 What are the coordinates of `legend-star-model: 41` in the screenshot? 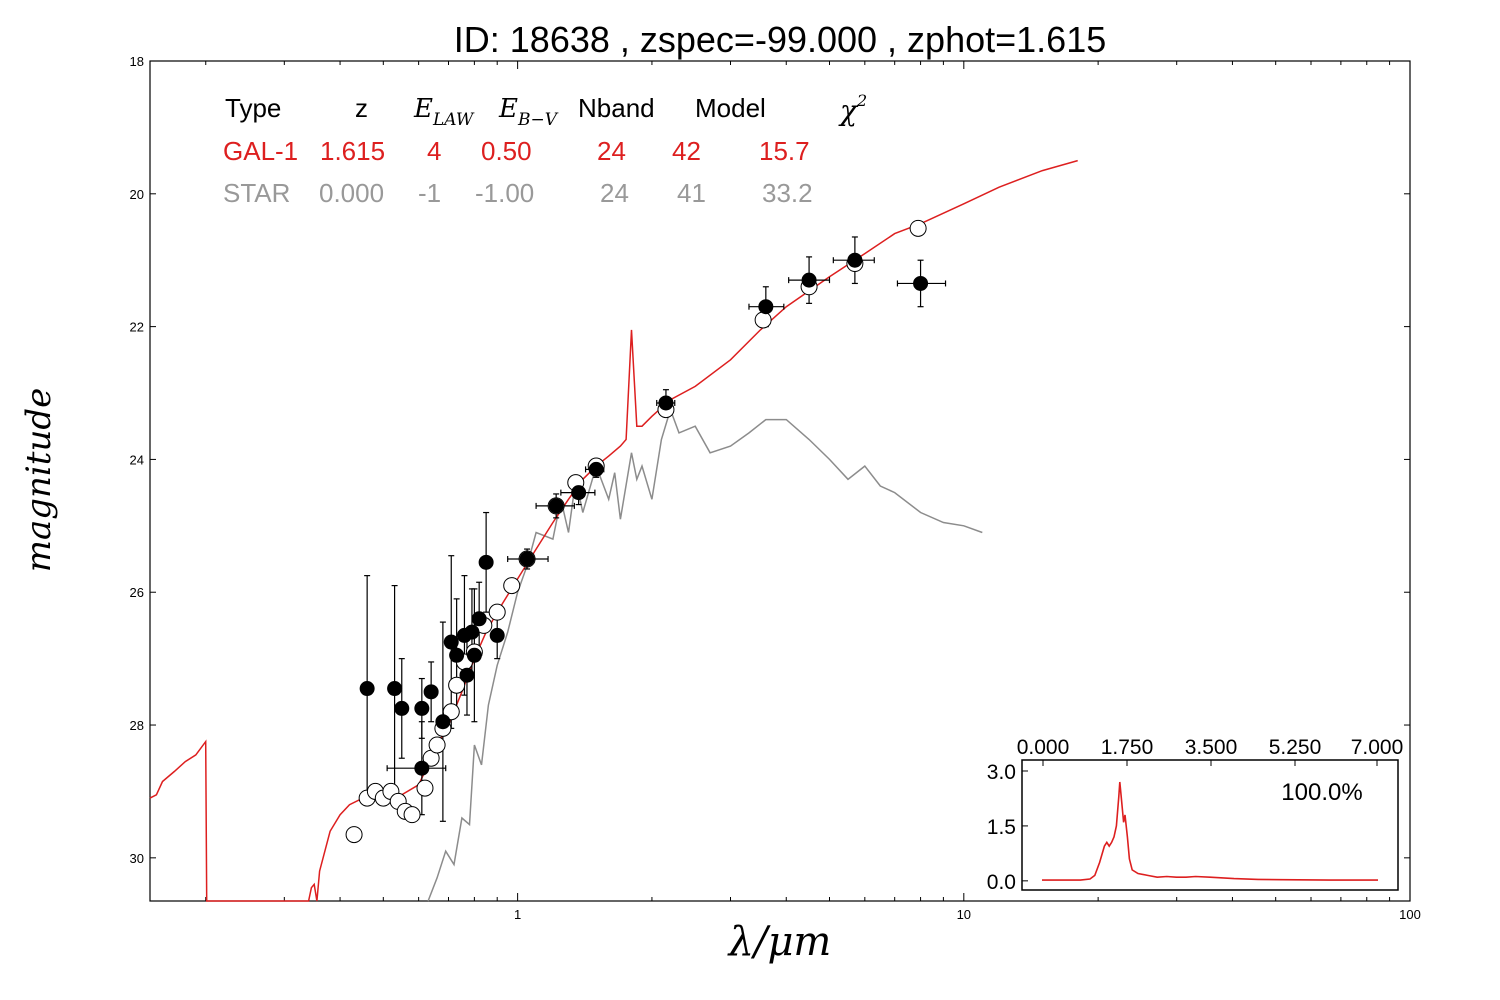 It's located at (691, 193).